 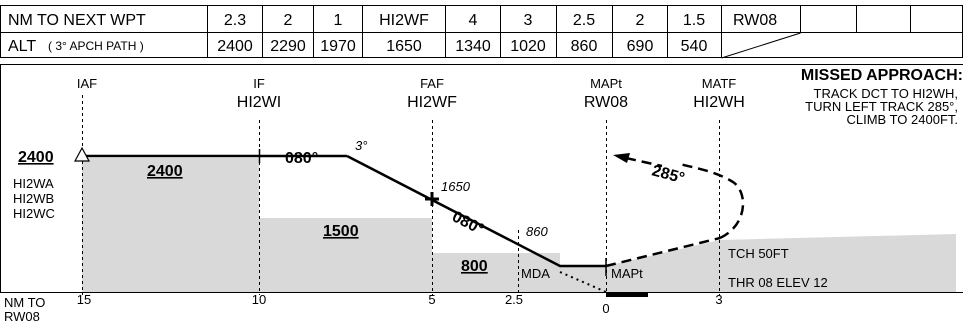 What do you see at coordinates (361, 145) in the screenshot?
I see `glide-path-angle: 3°` at bounding box center [361, 145].